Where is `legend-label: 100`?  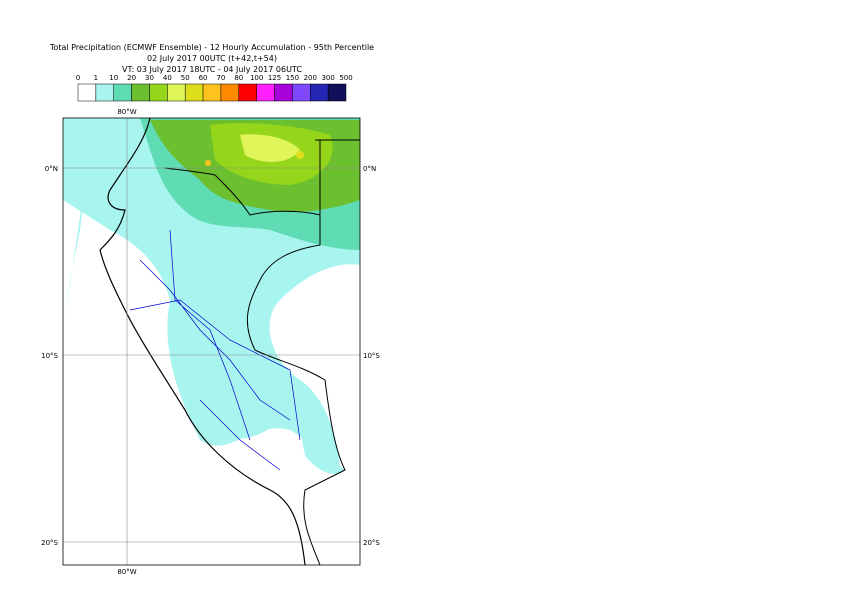
legend-label: 100 is located at coordinates (256, 78).